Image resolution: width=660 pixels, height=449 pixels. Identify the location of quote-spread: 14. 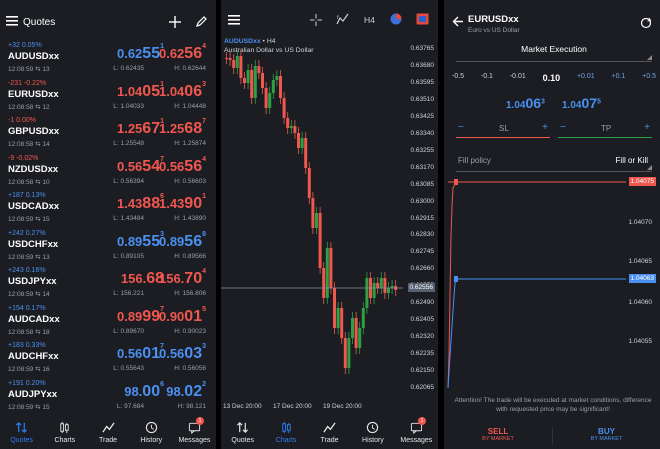
(46, 144).